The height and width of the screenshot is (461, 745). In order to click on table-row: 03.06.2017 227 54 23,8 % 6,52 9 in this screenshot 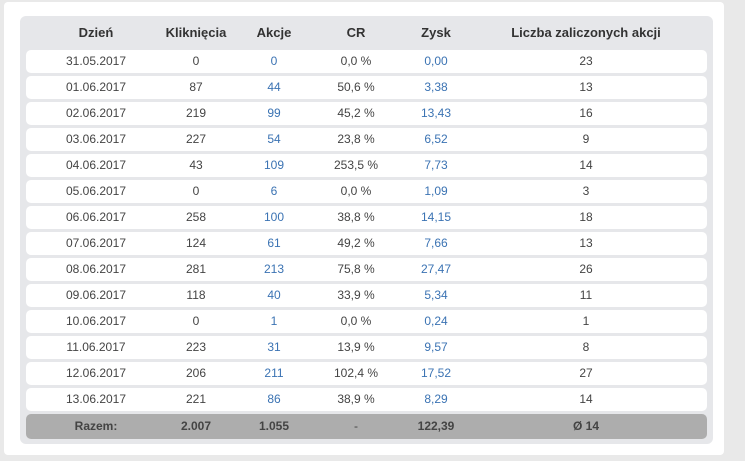, I will do `click(366, 139)`.